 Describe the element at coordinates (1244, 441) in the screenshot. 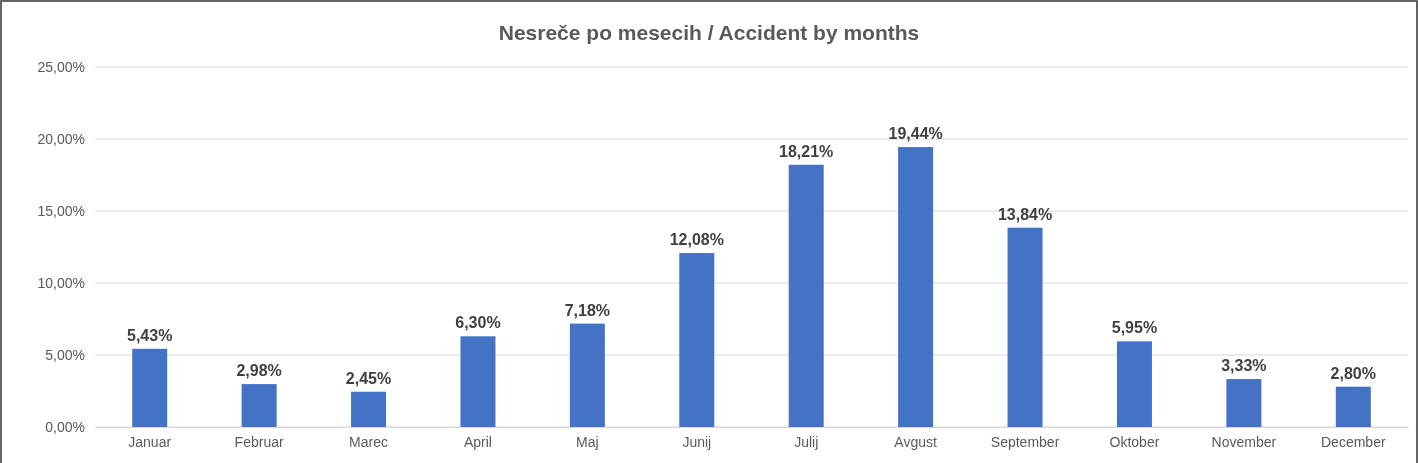

I see `x-tick-label: November` at that location.